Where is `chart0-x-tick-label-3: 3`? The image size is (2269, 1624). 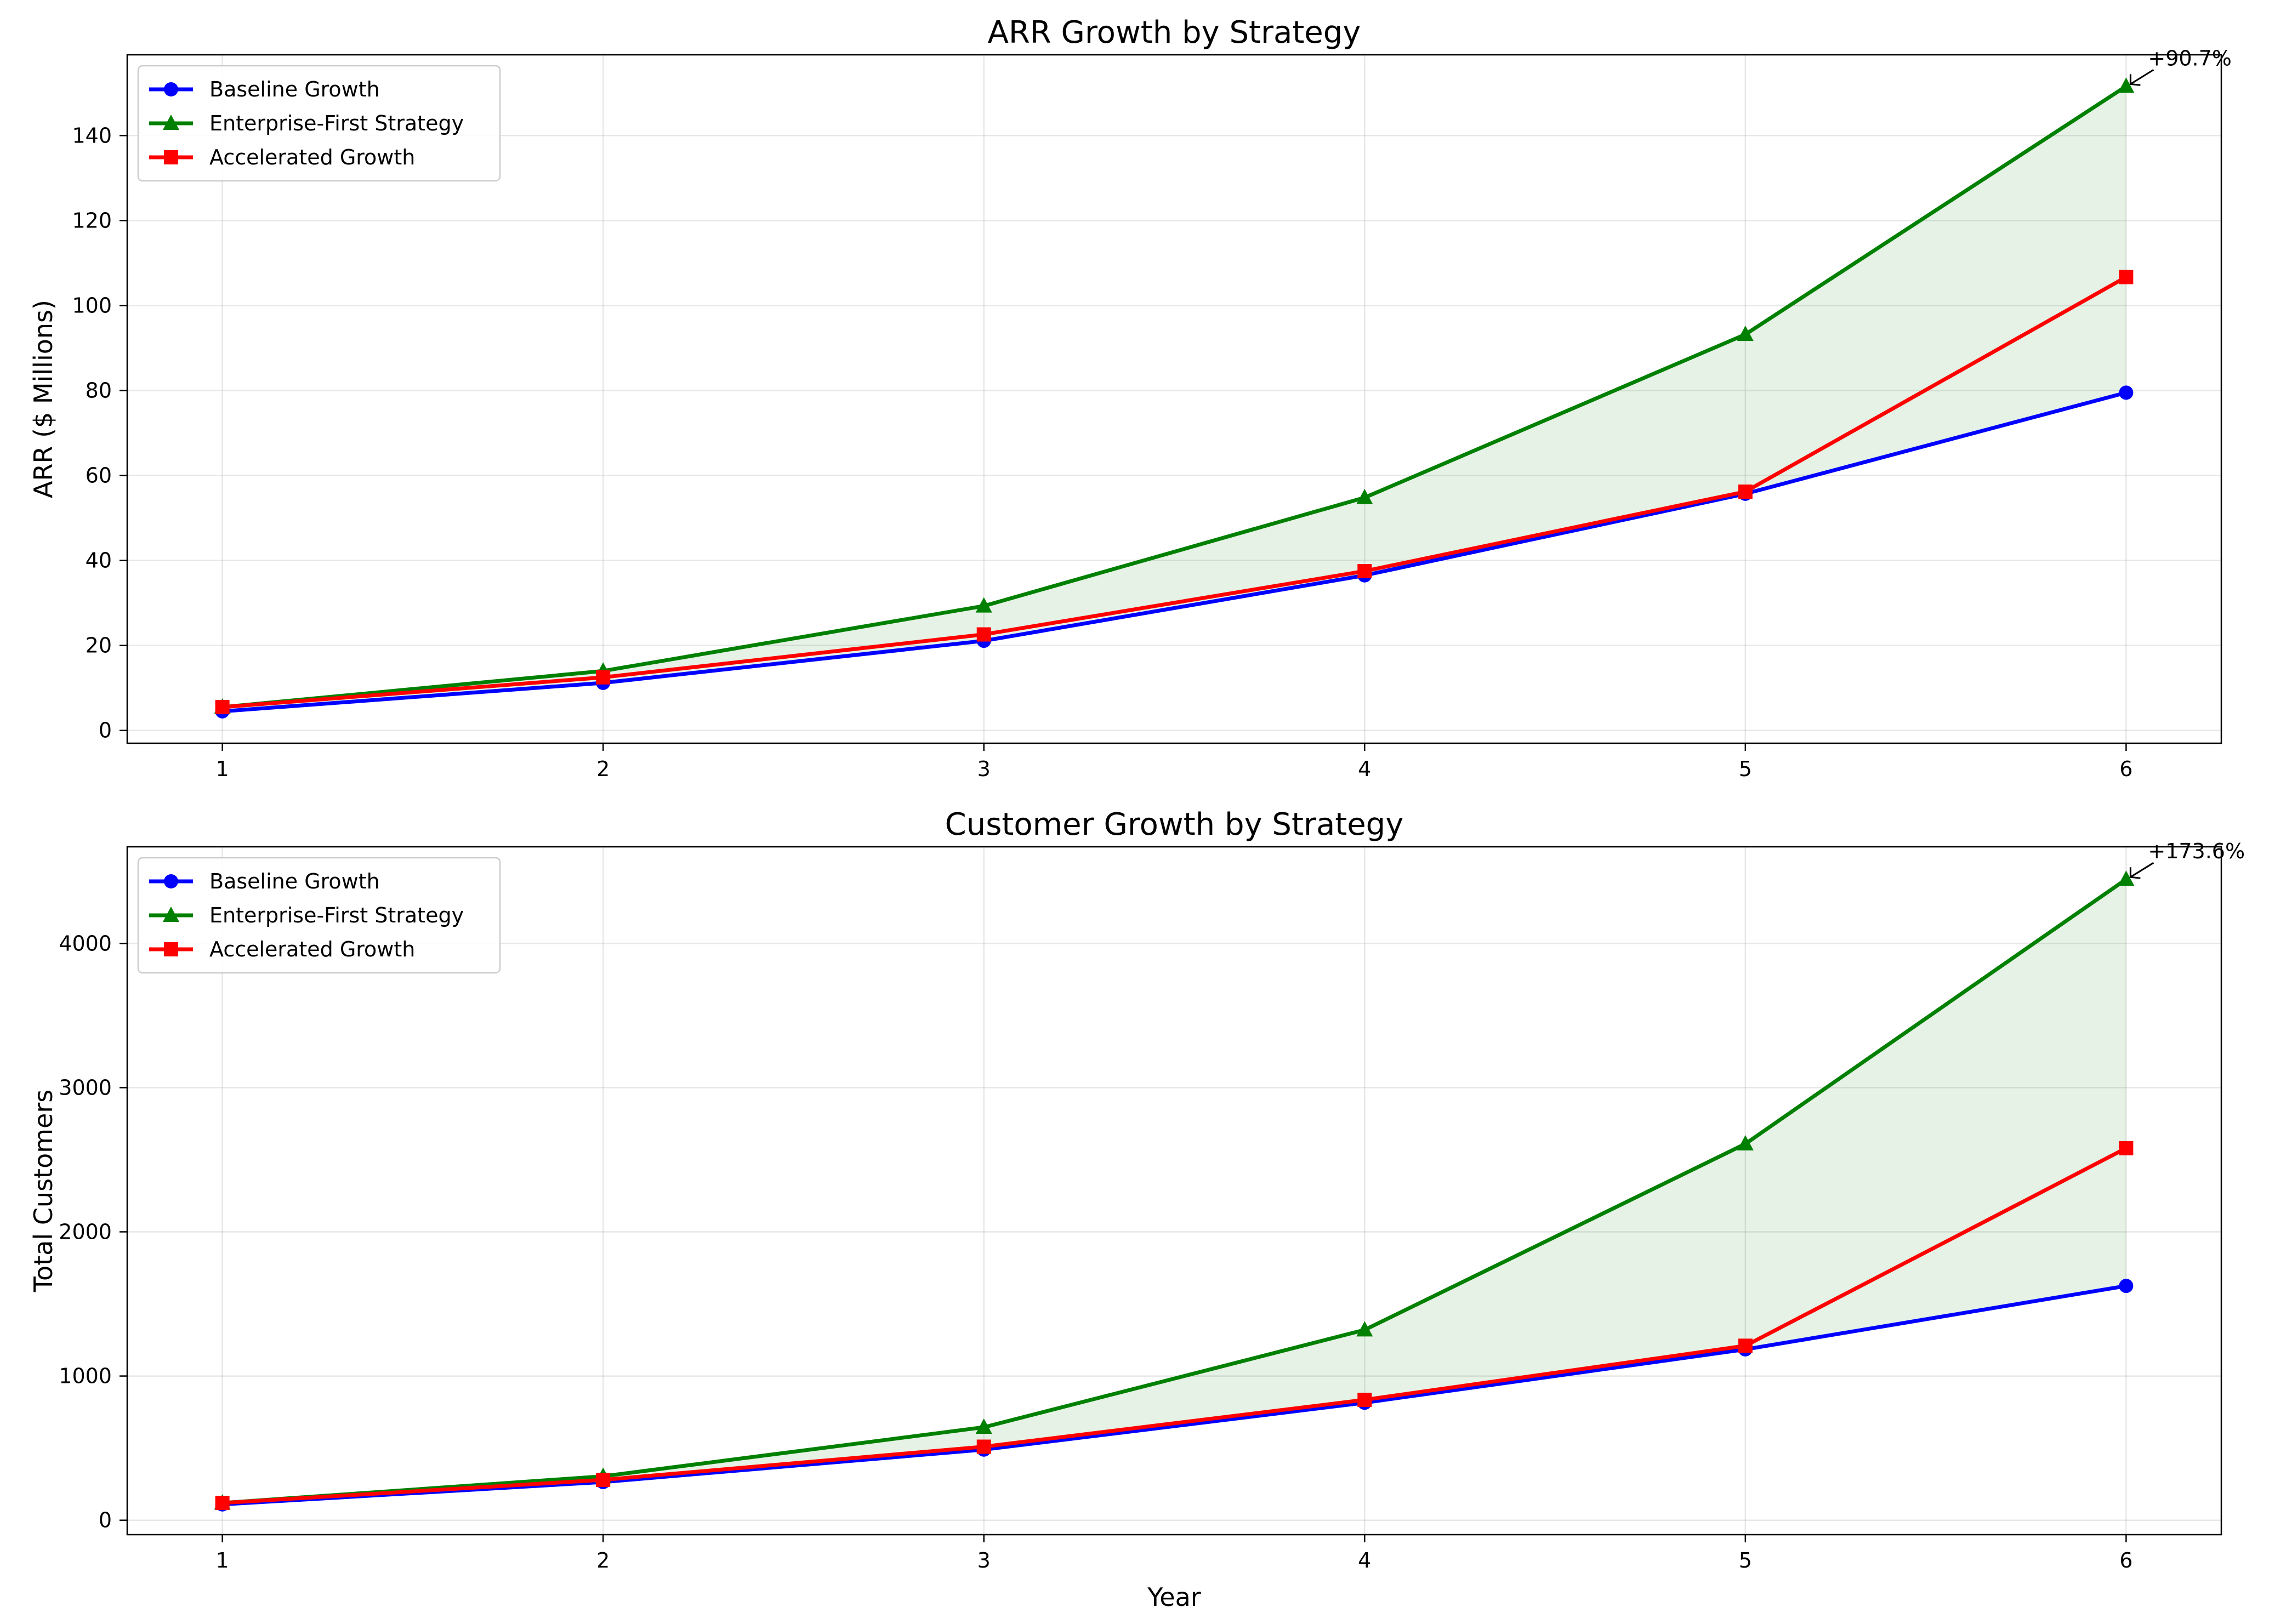
chart0-x-tick-label-3: 3 is located at coordinates (984, 769).